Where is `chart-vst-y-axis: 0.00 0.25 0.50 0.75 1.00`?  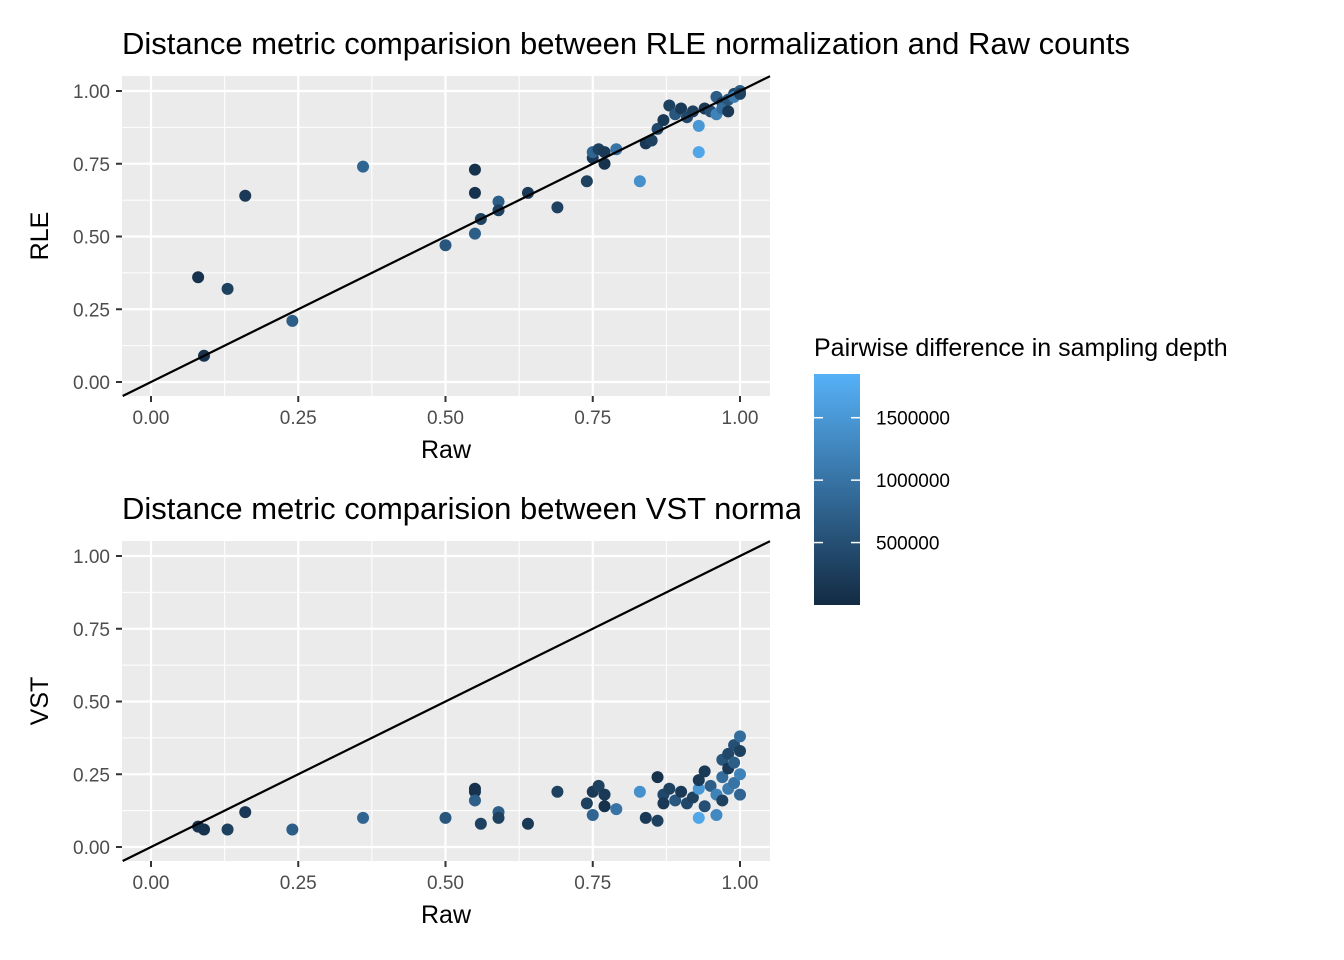
chart-vst-y-axis: 0.00 0.25 0.50 0.75 1.00 is located at coordinates (97, 703).